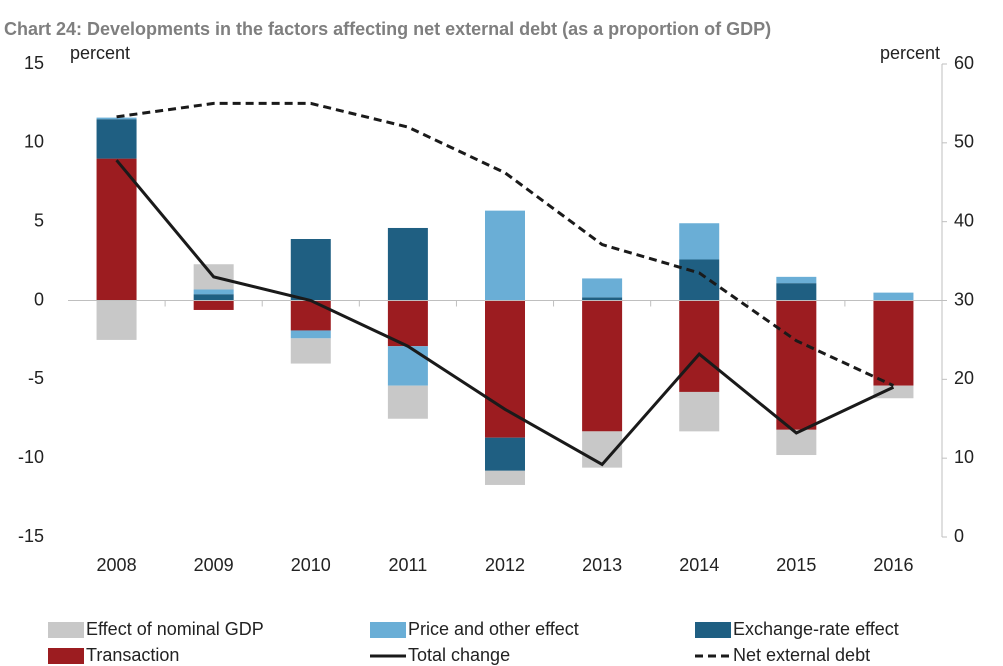  What do you see at coordinates (964, 63) in the screenshot?
I see `y2-tick-label: 60` at bounding box center [964, 63].